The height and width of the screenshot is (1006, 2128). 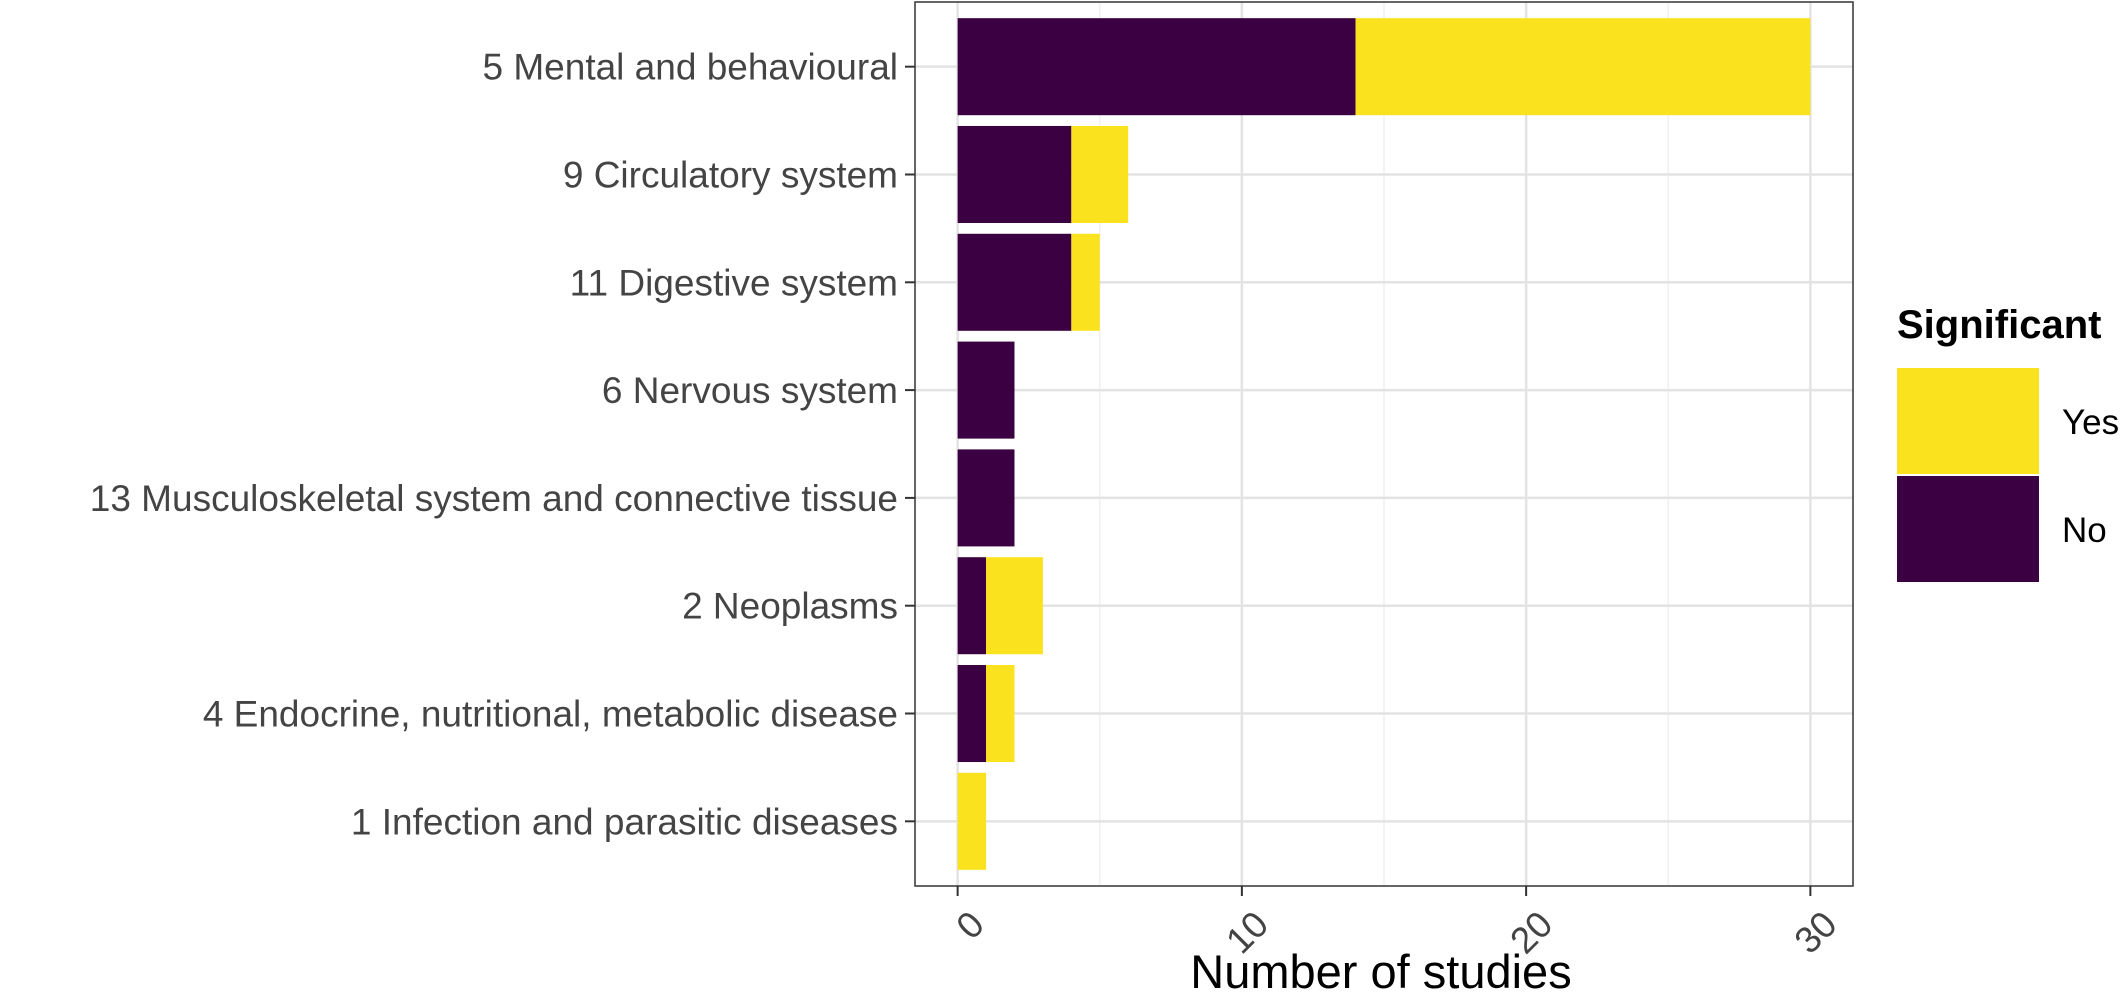 I want to click on legend: Significant Yes No, so click(x=2008, y=442).